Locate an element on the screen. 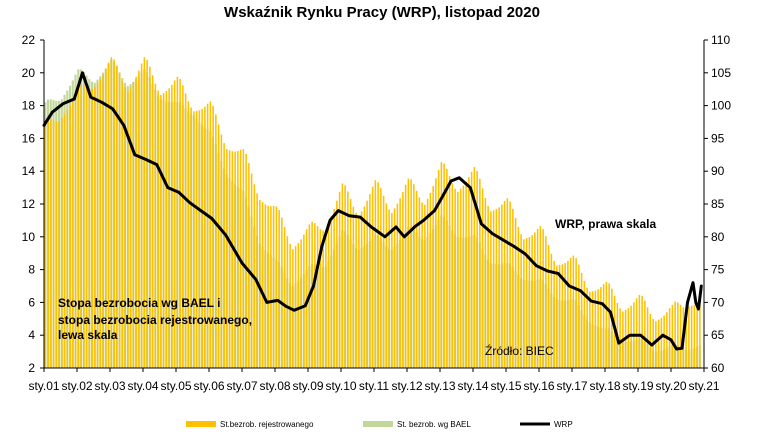 This screenshot has width=764, height=436. annotation: Źródło: BIEC is located at coordinates (519, 350).